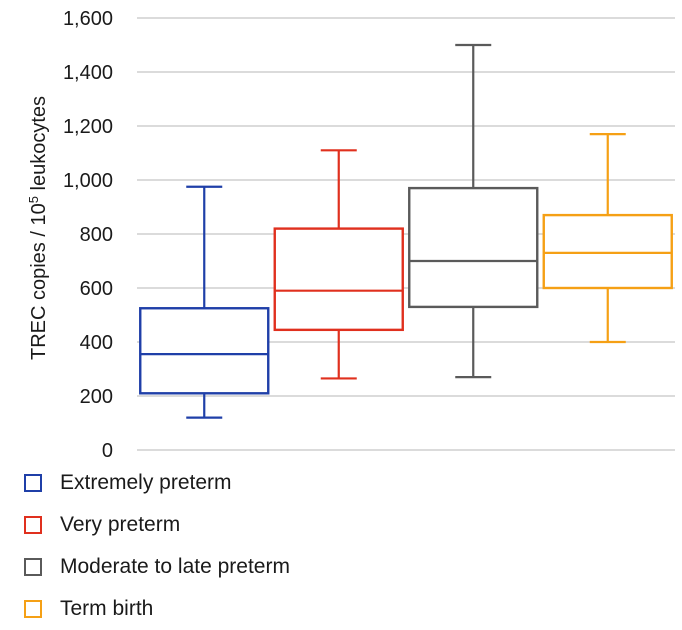 This screenshot has width=682, height=630. What do you see at coordinates (96, 343) in the screenshot?
I see `y-tick-label: 400` at bounding box center [96, 343].